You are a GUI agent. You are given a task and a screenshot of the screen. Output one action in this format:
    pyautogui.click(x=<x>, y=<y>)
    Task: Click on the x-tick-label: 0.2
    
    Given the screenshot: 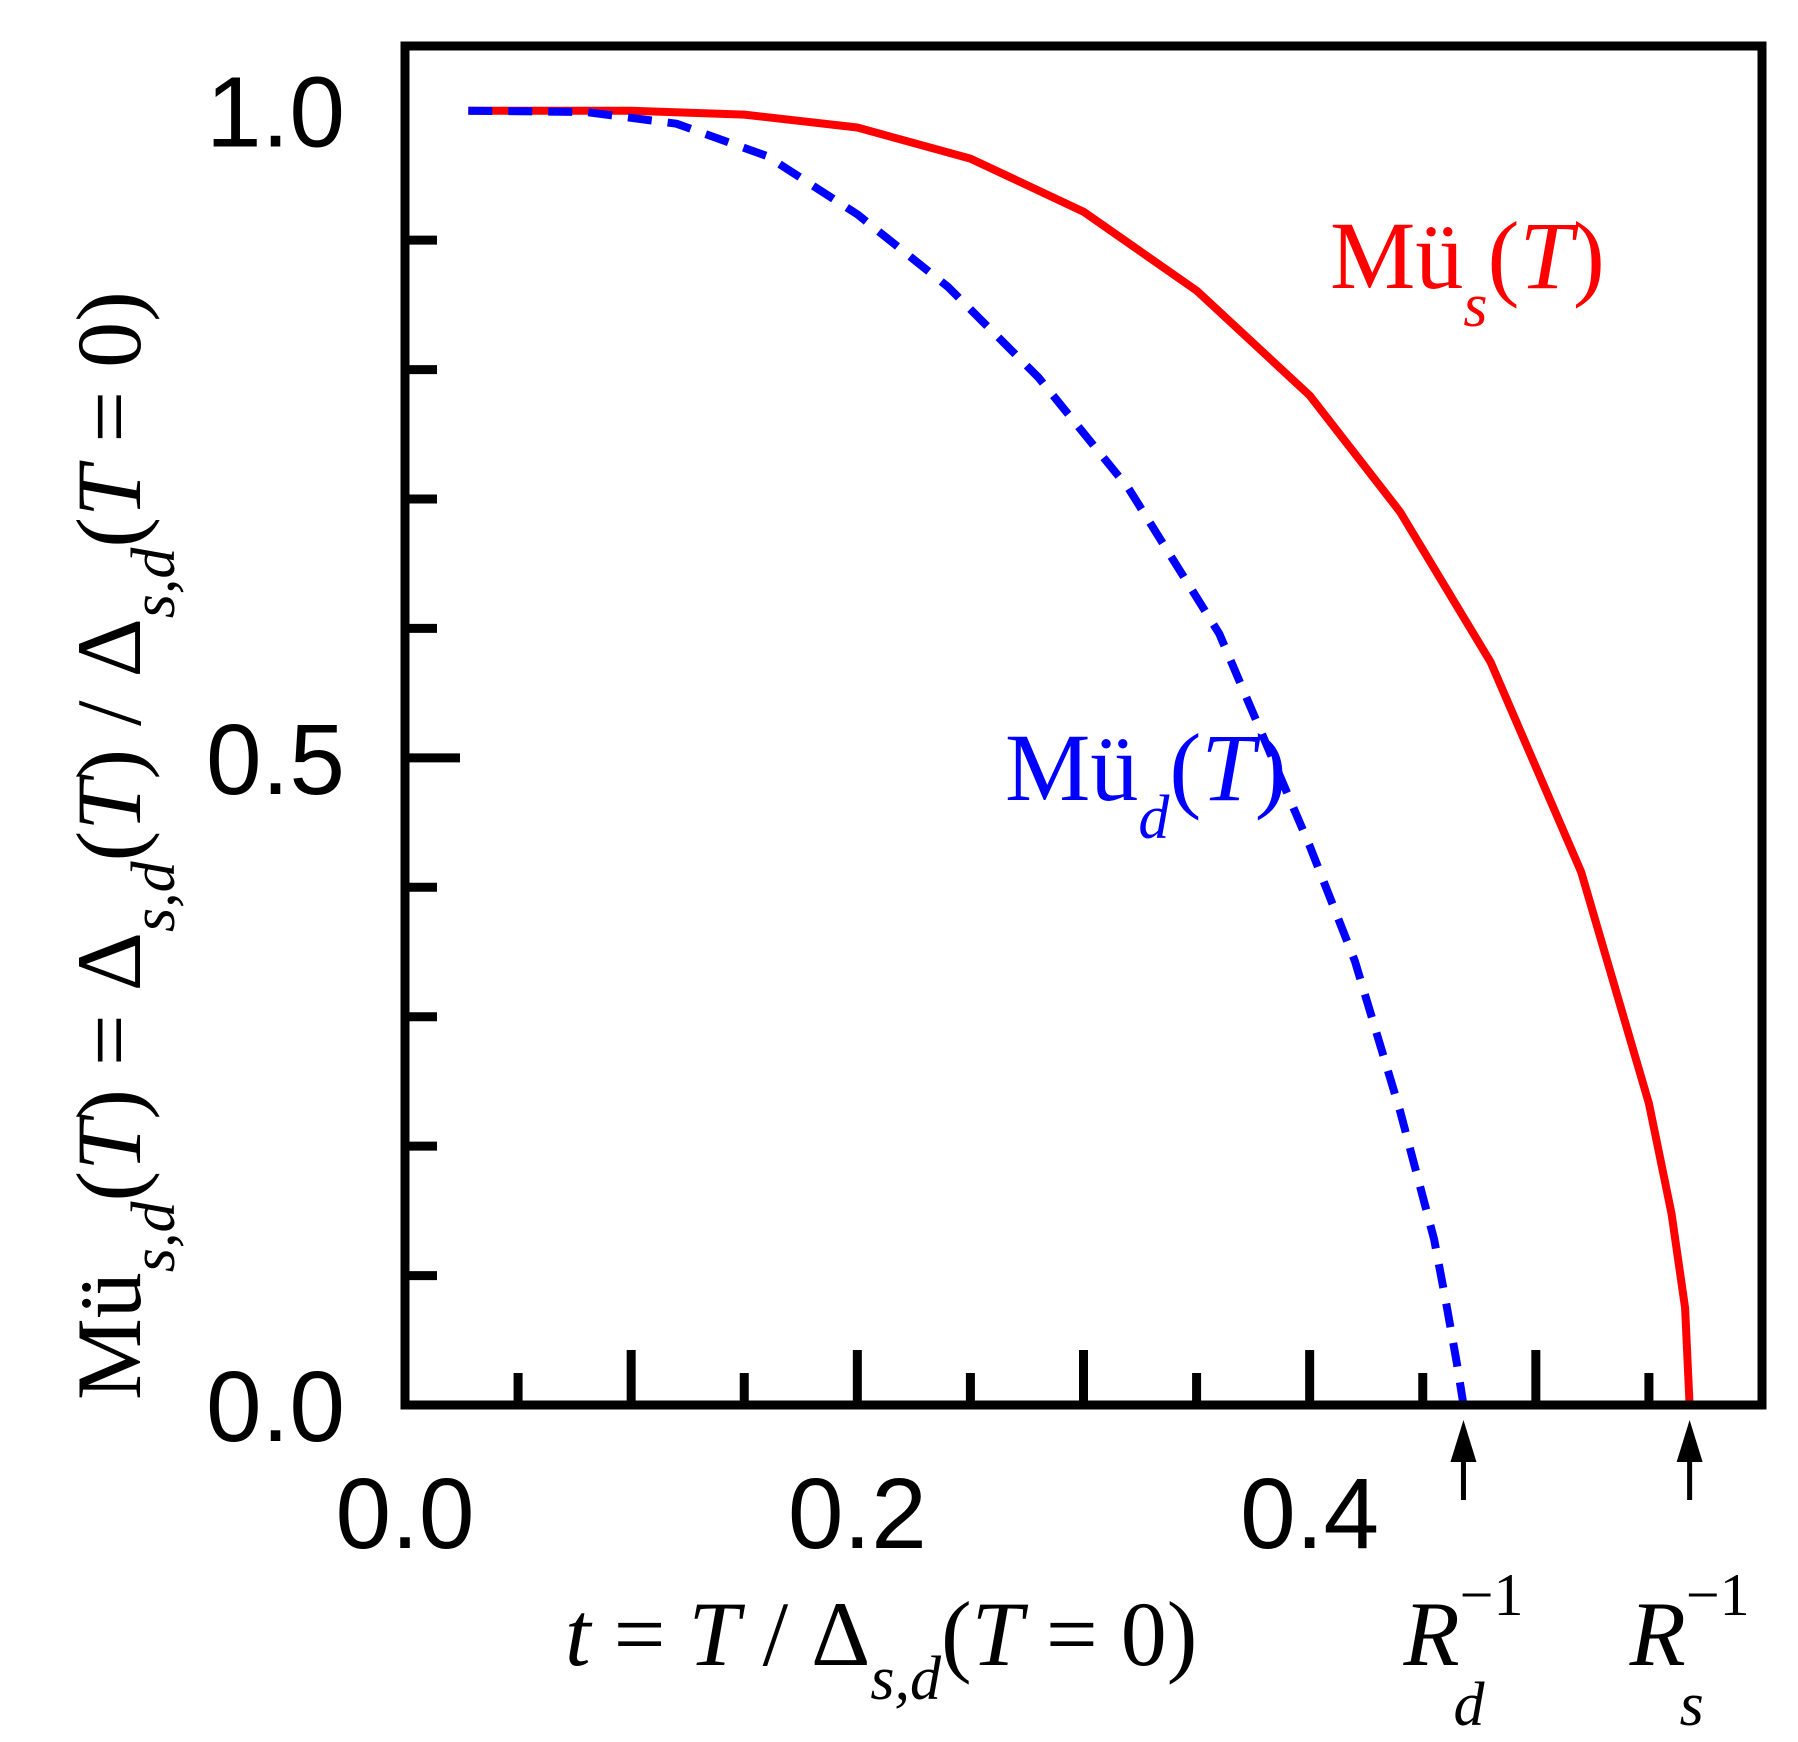 What is the action you would take?
    pyautogui.click(x=857, y=1514)
    